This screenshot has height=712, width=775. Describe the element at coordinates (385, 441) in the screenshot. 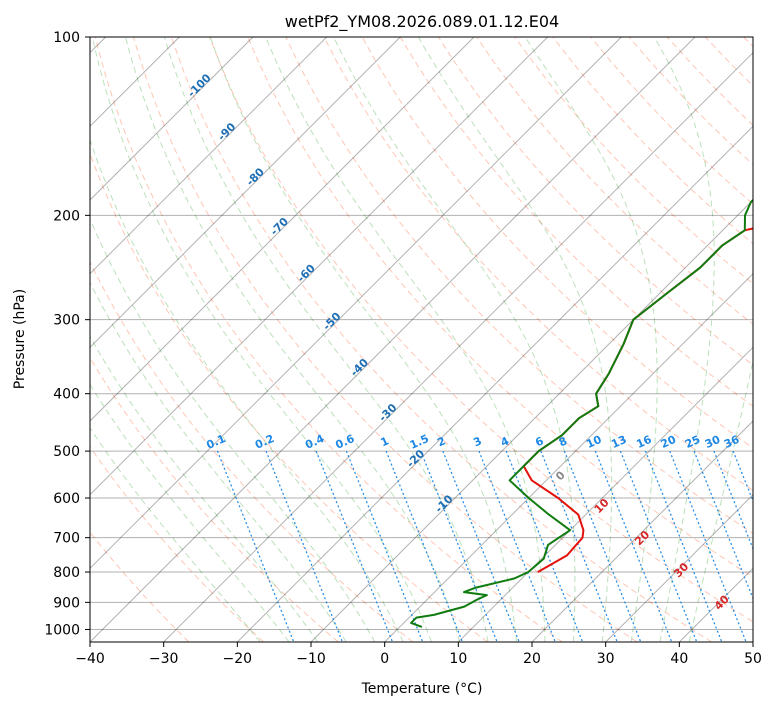

I see `mixing-ratio-label: 1` at that location.